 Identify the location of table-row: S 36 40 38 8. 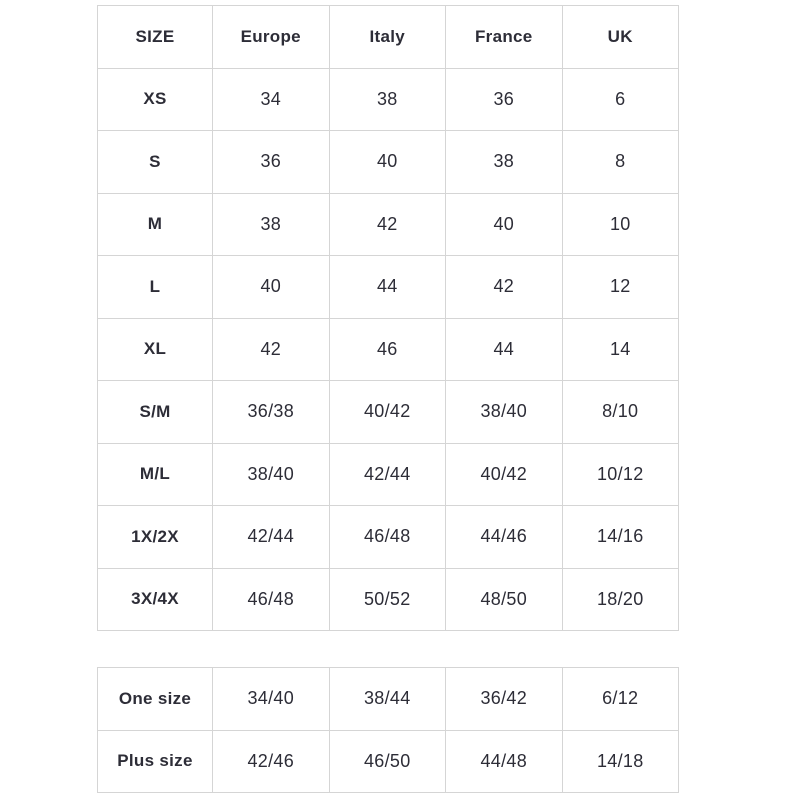
(388, 162).